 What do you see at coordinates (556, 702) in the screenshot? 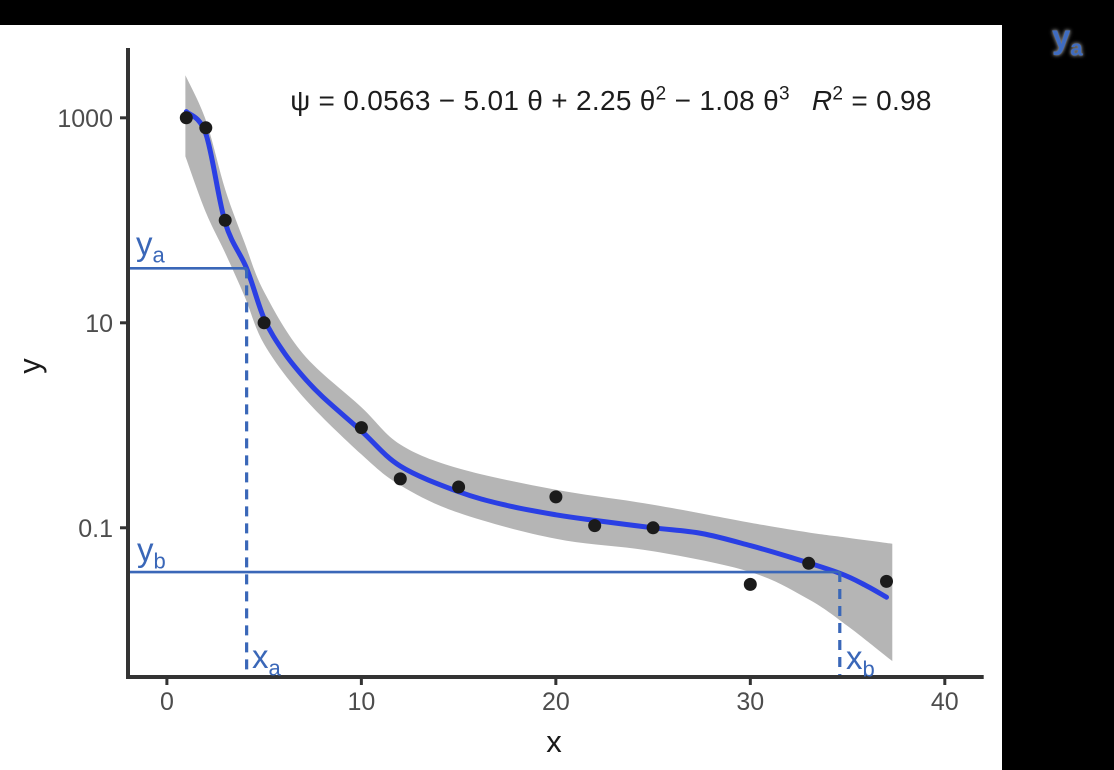
I see `x-tick-label: 20` at bounding box center [556, 702].